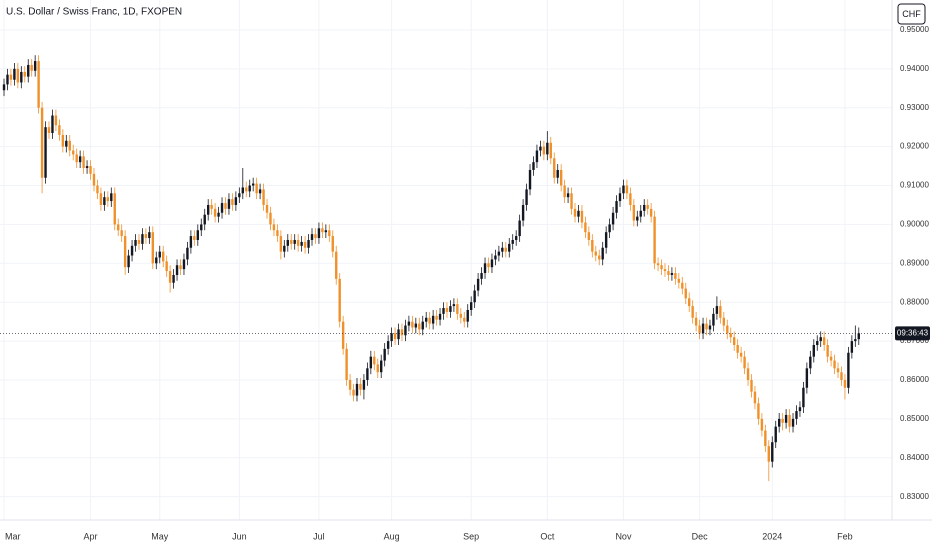 The width and height of the screenshot is (932, 550). What do you see at coordinates (914, 29) in the screenshot?
I see `y-tick-label: 0.95000` at bounding box center [914, 29].